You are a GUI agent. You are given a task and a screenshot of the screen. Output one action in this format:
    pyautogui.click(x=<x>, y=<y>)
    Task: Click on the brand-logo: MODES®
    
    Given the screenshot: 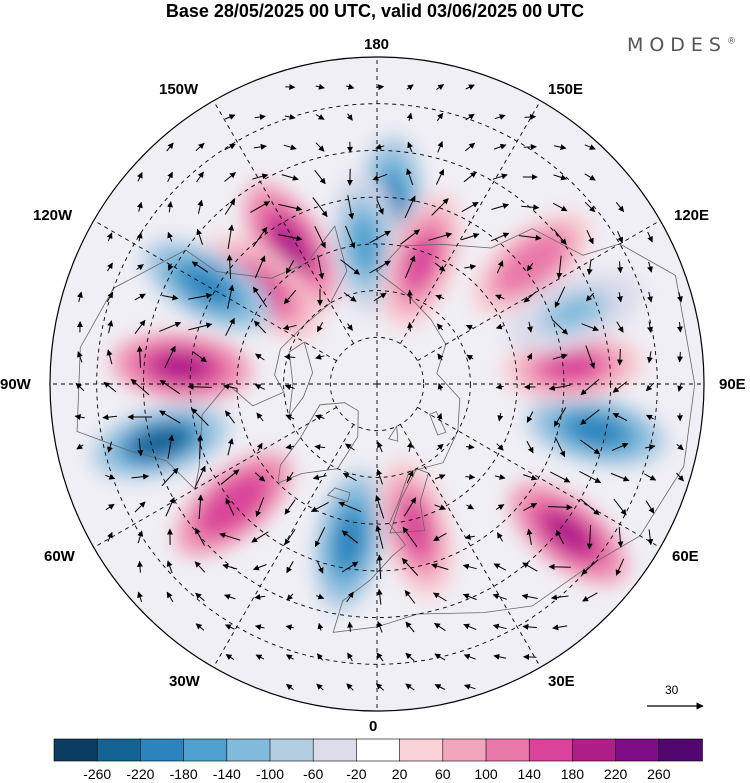 What is the action you would take?
    pyautogui.click(x=681, y=45)
    